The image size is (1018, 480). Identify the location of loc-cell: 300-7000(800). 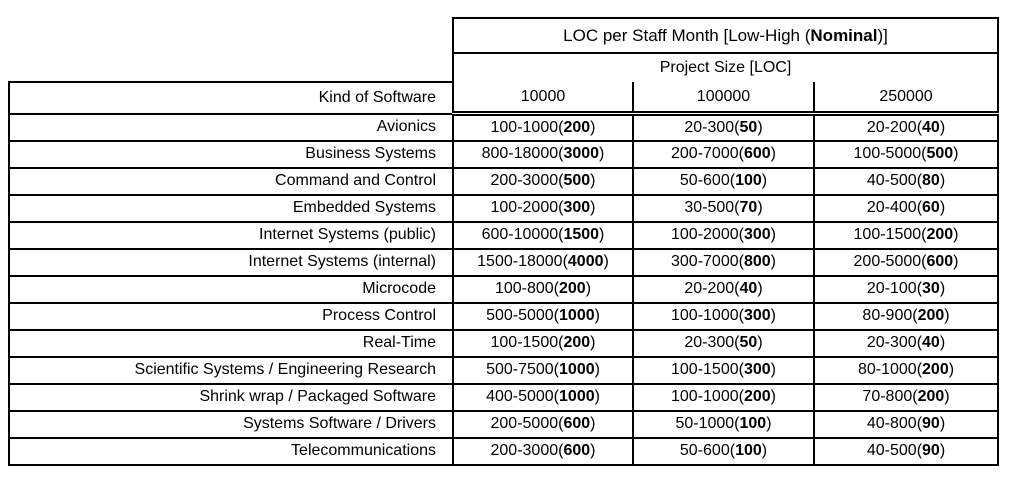
(723, 262).